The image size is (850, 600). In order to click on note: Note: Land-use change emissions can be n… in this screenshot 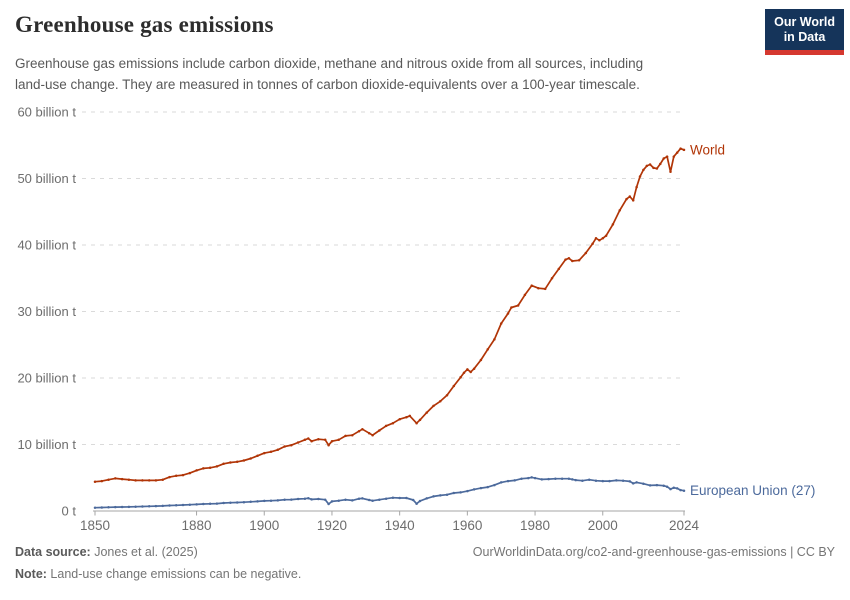, I will do `click(158, 574)`.